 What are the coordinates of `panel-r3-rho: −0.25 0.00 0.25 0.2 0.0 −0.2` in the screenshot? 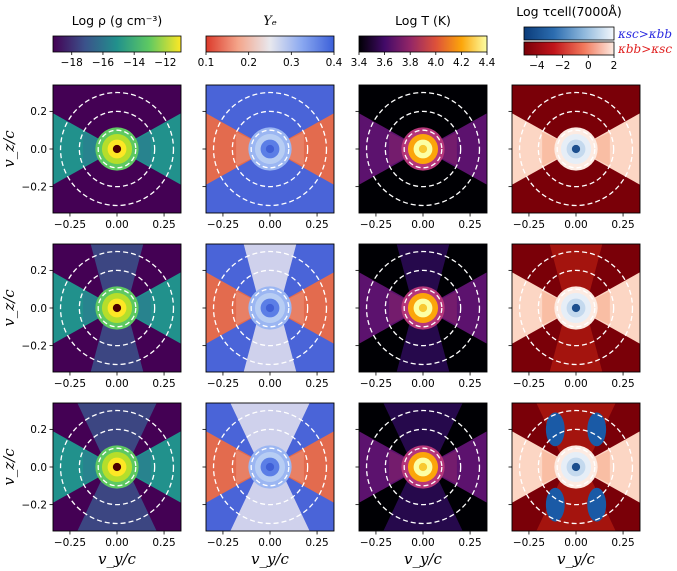 It's located at (102, 475).